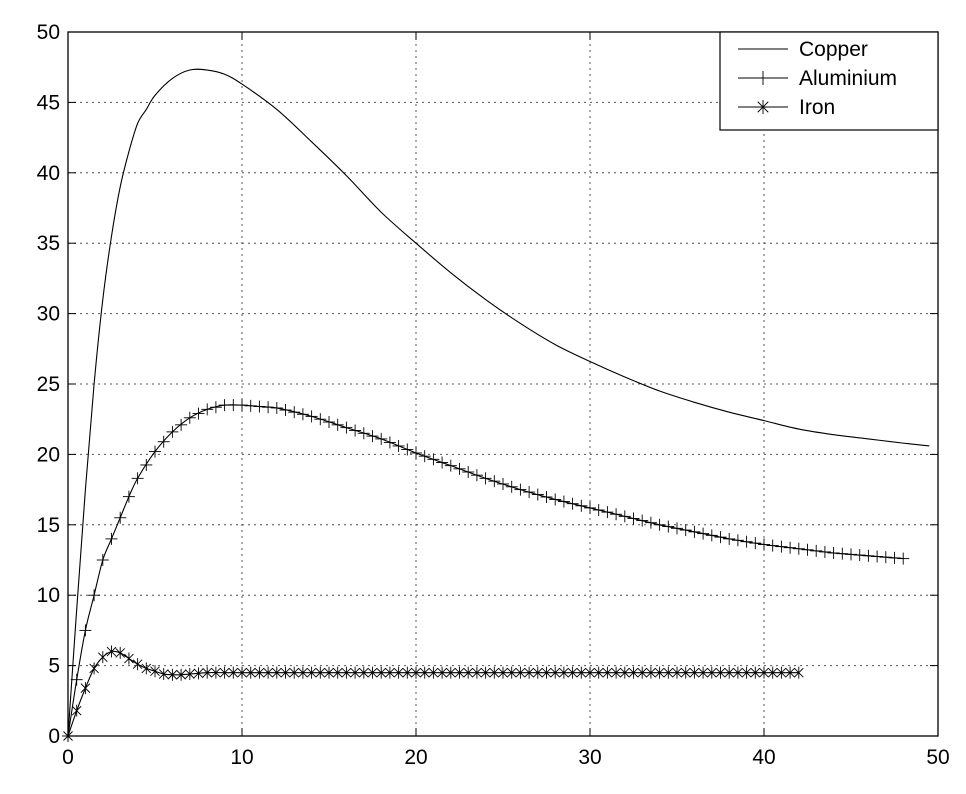 The image size is (966, 794). I want to click on x-tick-label: 50, so click(937, 757).